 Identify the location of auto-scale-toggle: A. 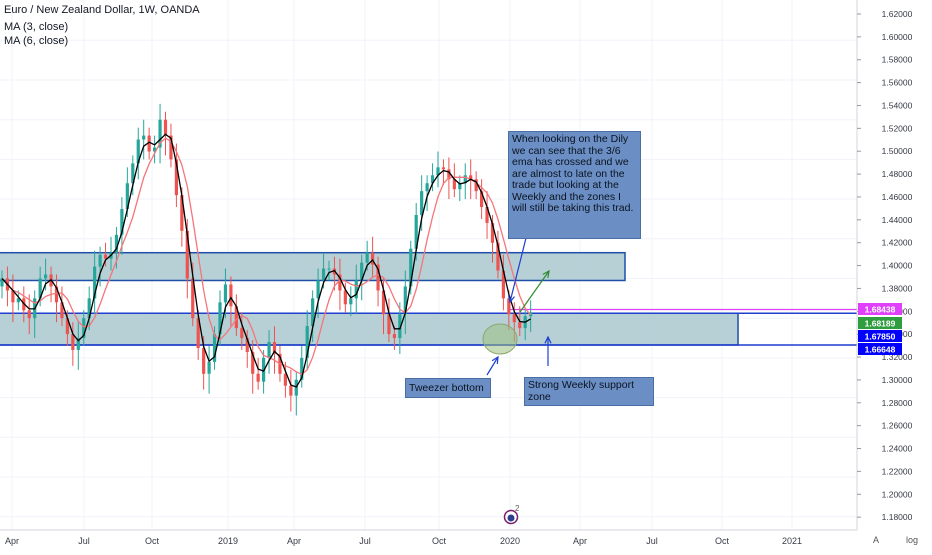
(876, 540).